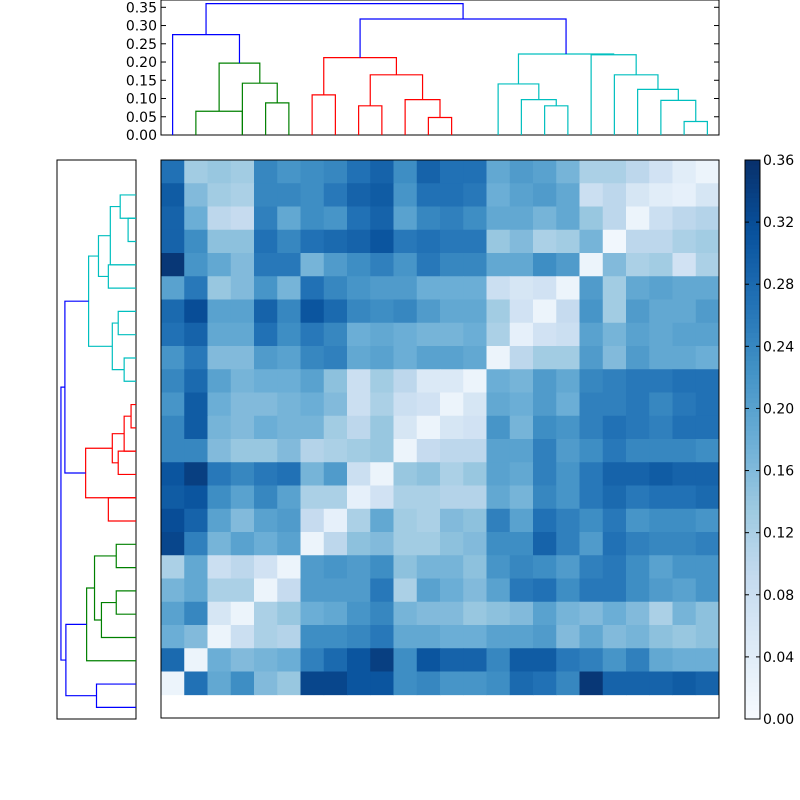 The width and height of the screenshot is (800, 800). Describe the element at coordinates (423, 72) in the screenshot. I see `top-dendrogram: 0.00 0.05 0.10 0.15 0.20 0.25 0.30 0.35` at that location.